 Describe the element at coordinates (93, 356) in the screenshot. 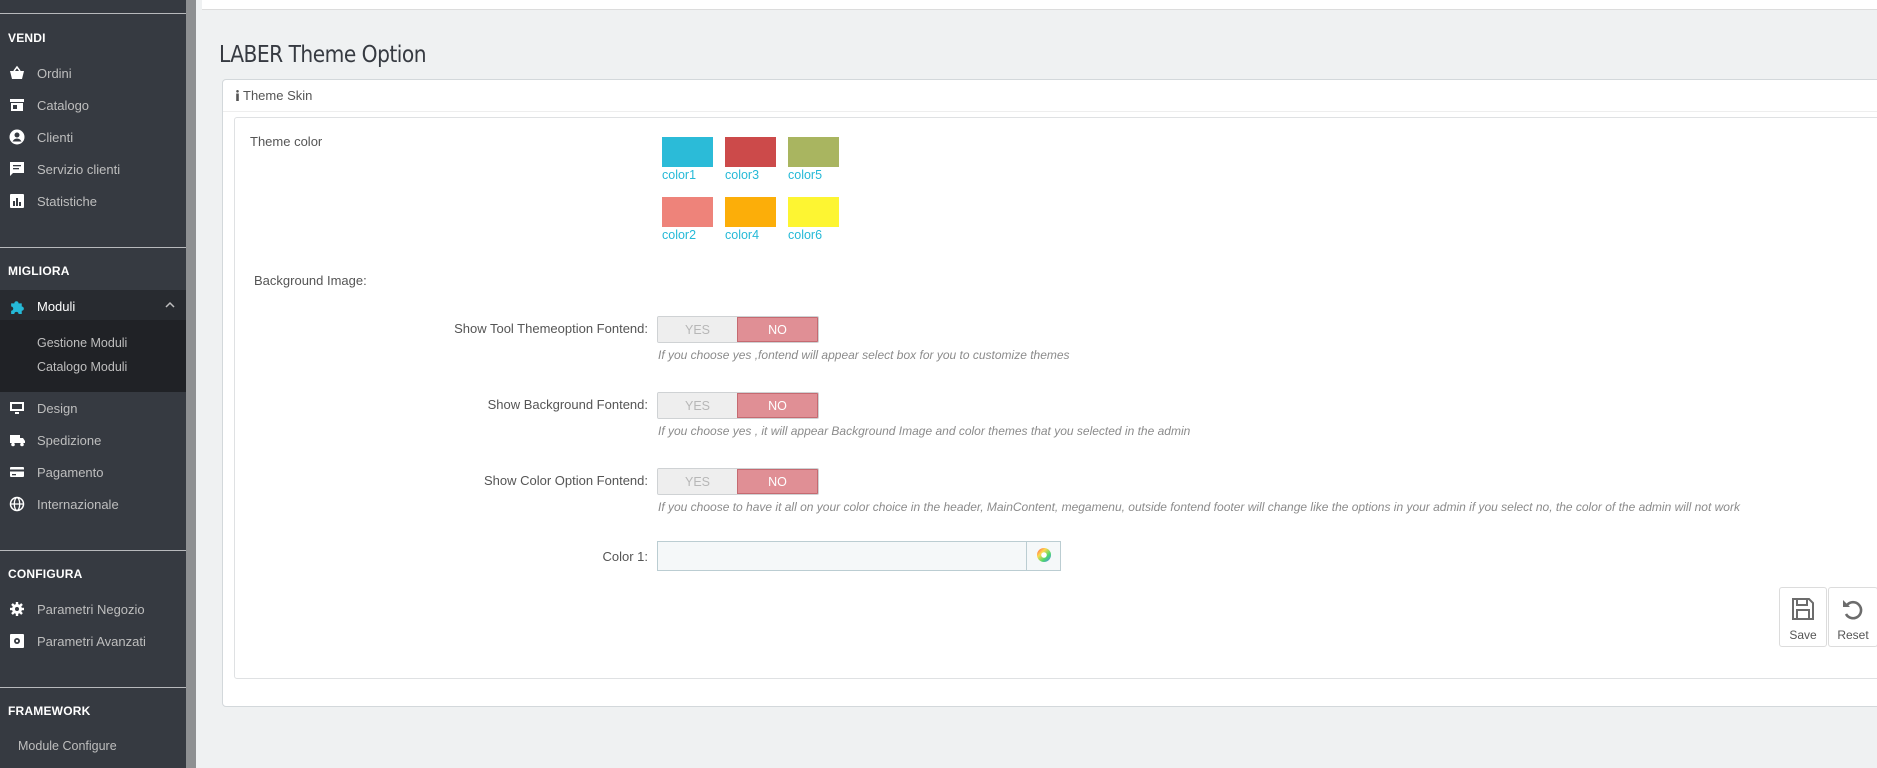

I see `moduli-submenu: Gestione Moduli Catalogo Moduli` at that location.